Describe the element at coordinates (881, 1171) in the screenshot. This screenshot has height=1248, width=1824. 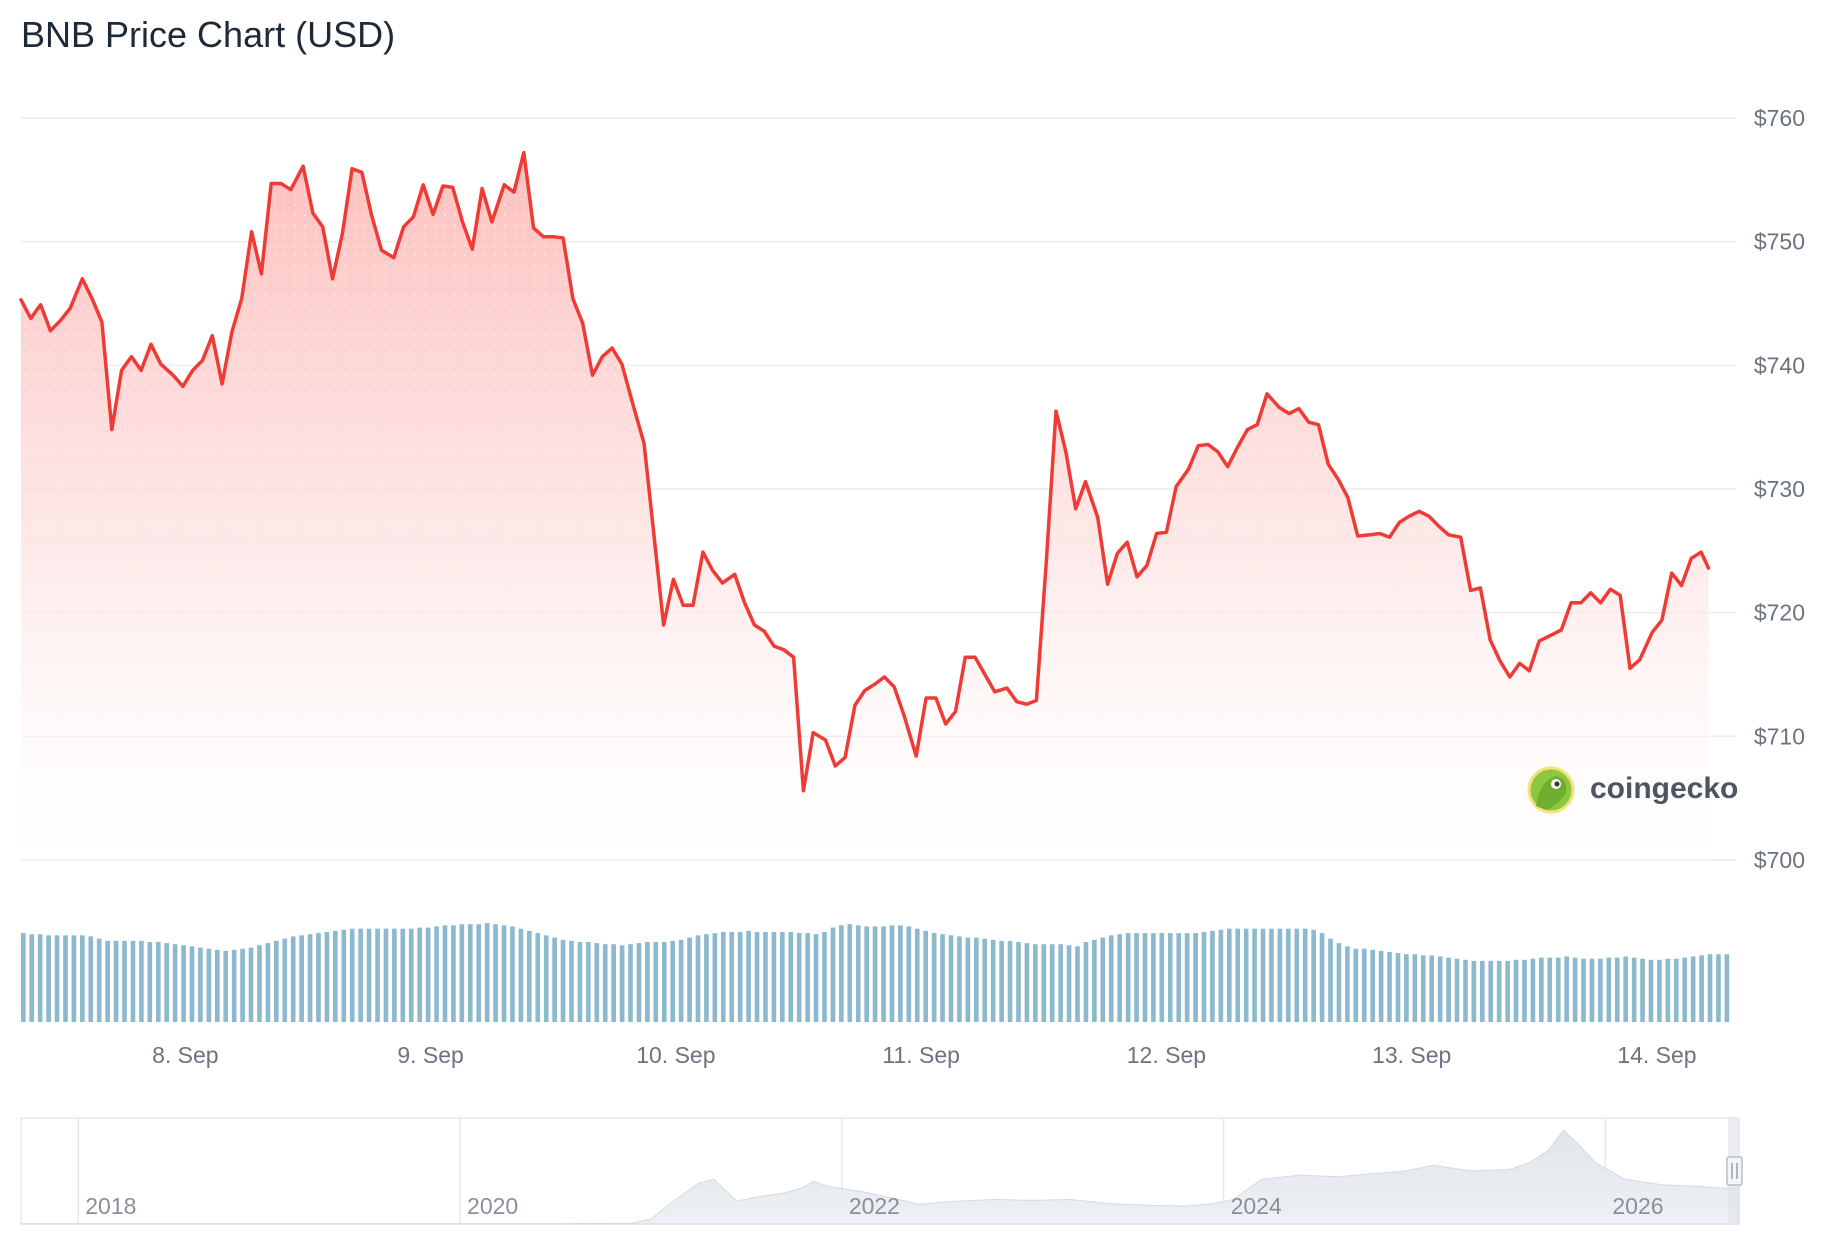
I see `navigator: 2018 2020 2022 2024 2026` at that location.